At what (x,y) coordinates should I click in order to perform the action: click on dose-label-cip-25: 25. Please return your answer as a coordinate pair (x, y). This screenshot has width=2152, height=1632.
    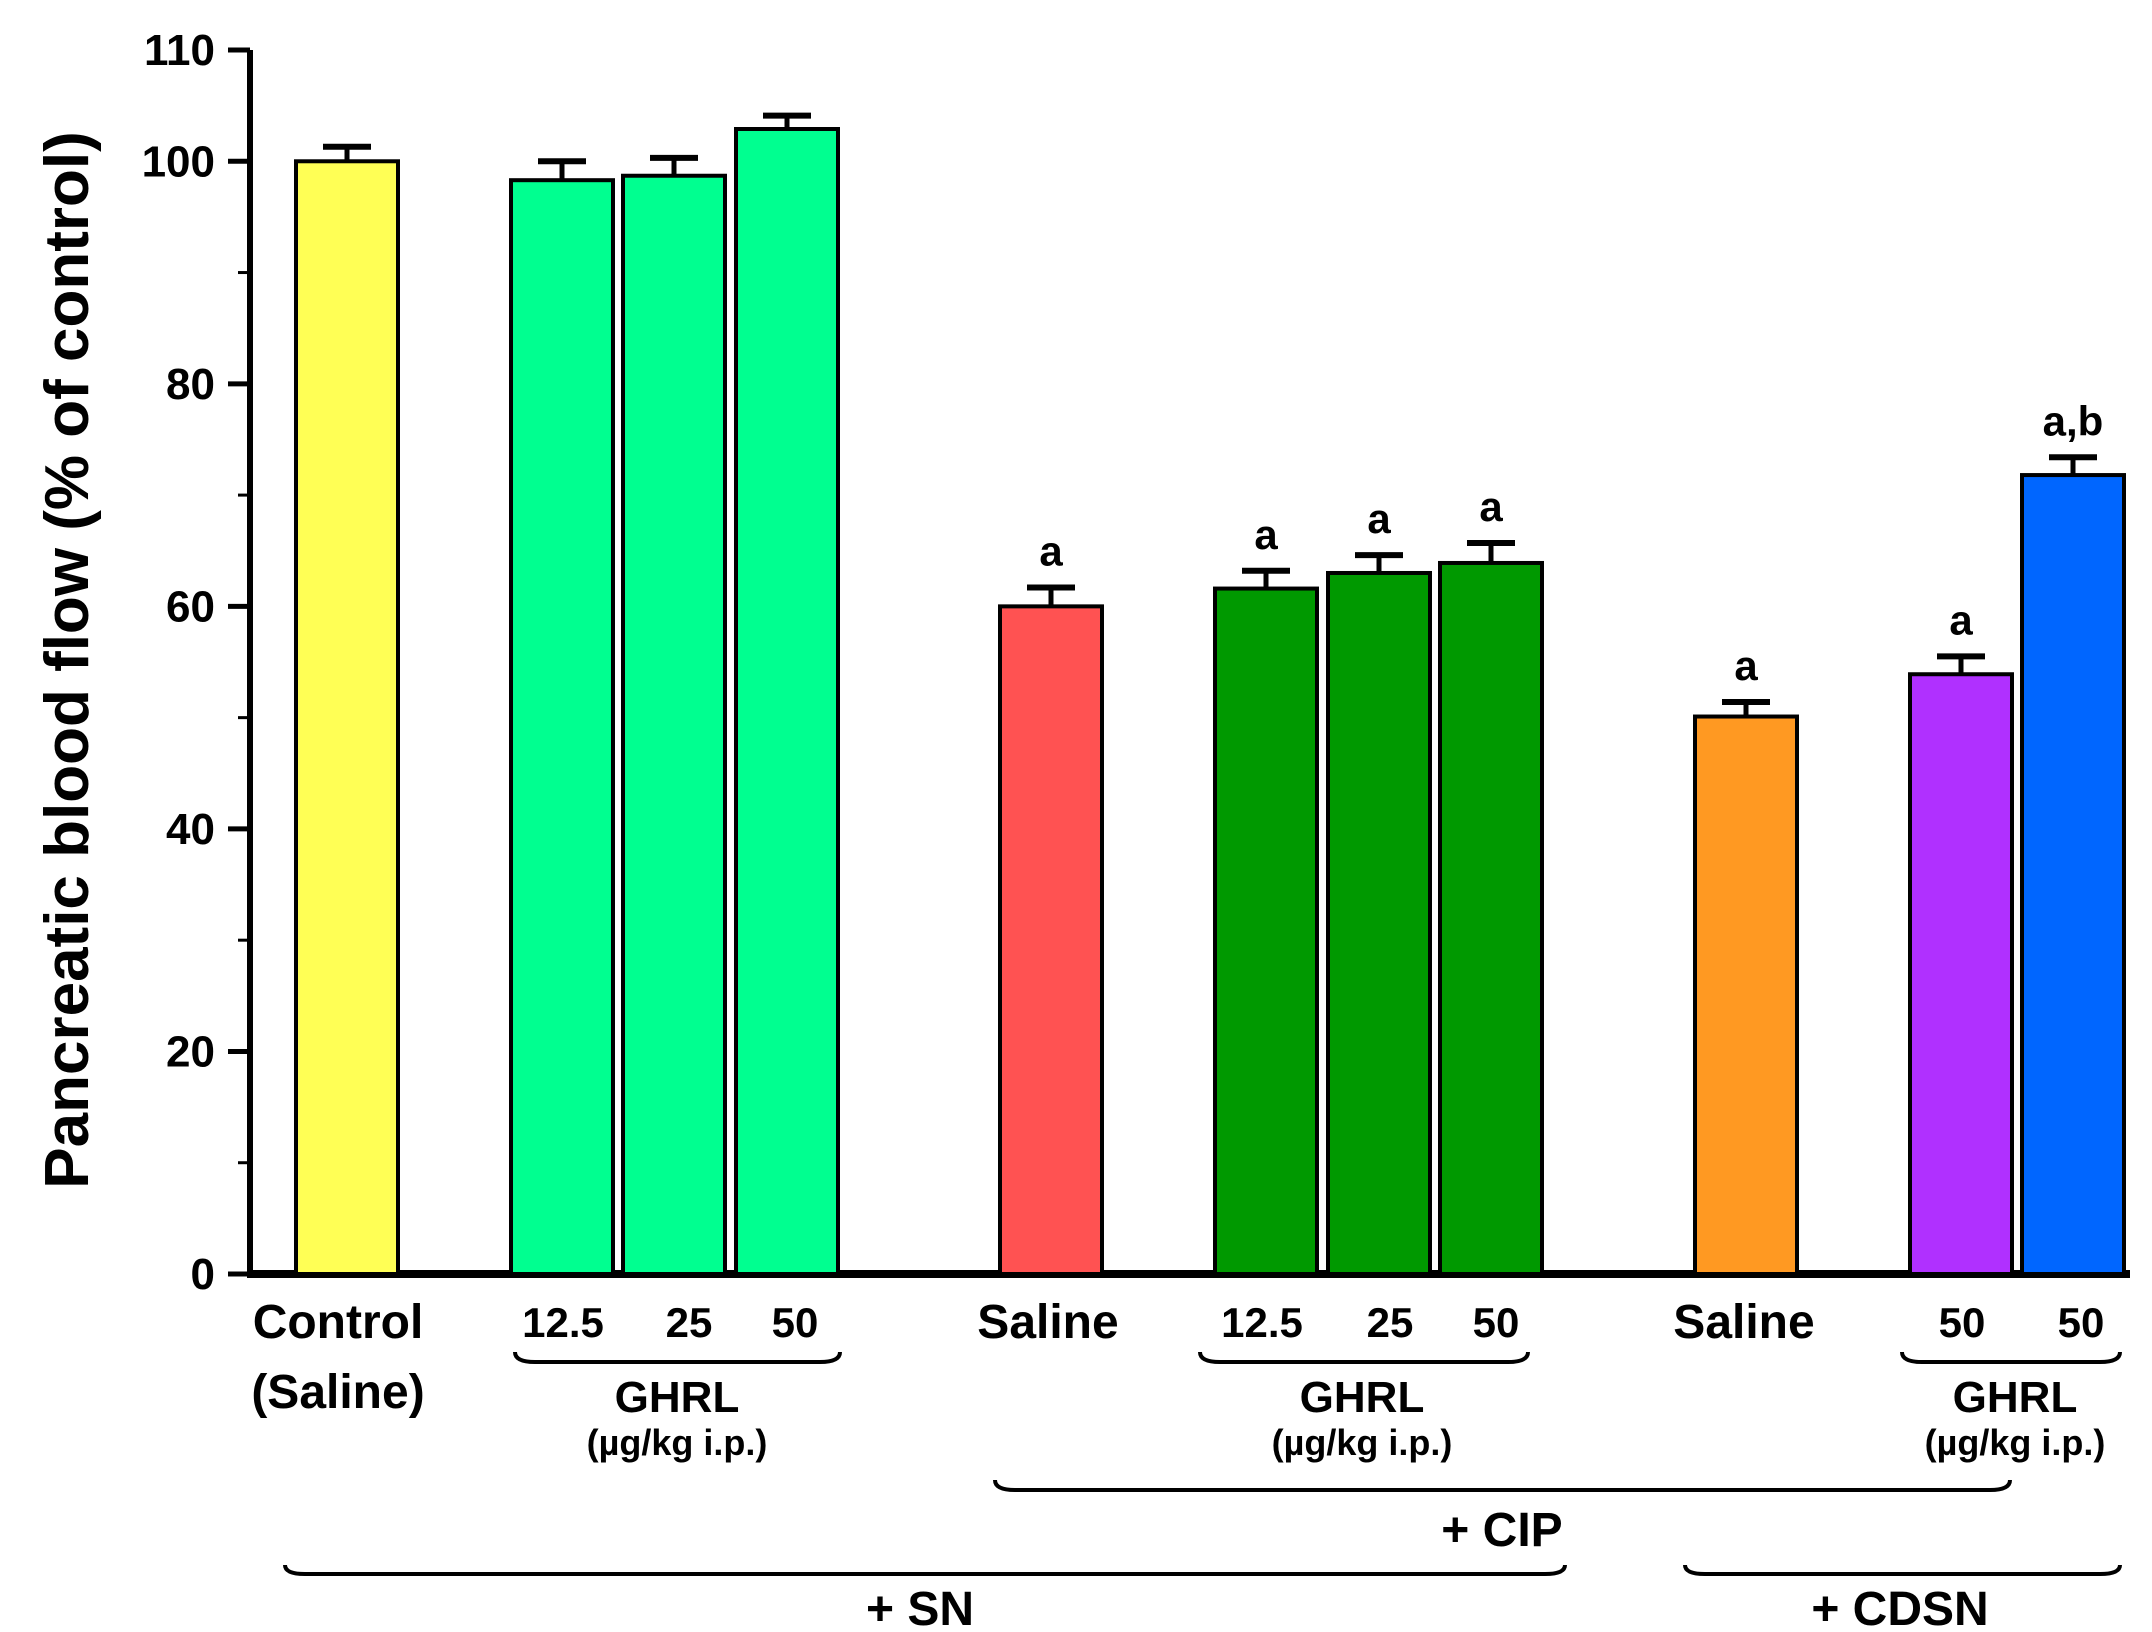
    Looking at the image, I should click on (1390, 1322).